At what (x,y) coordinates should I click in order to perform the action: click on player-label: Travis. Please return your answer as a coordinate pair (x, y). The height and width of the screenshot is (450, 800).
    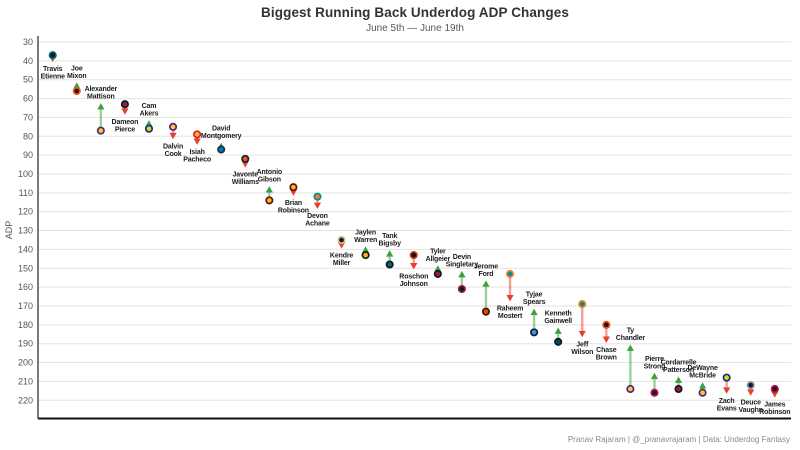
    Looking at the image, I should click on (53, 69).